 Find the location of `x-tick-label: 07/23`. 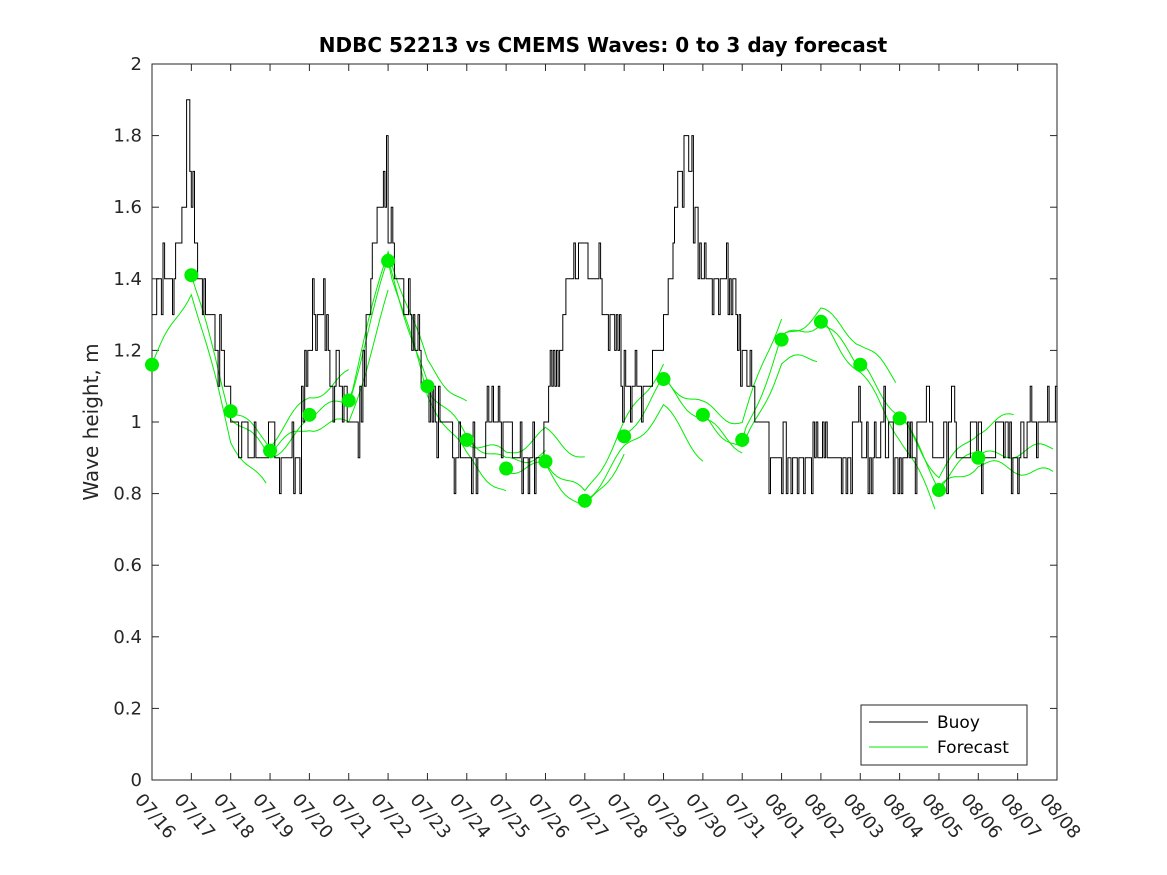

x-tick-label: 07/23 is located at coordinates (430, 816).